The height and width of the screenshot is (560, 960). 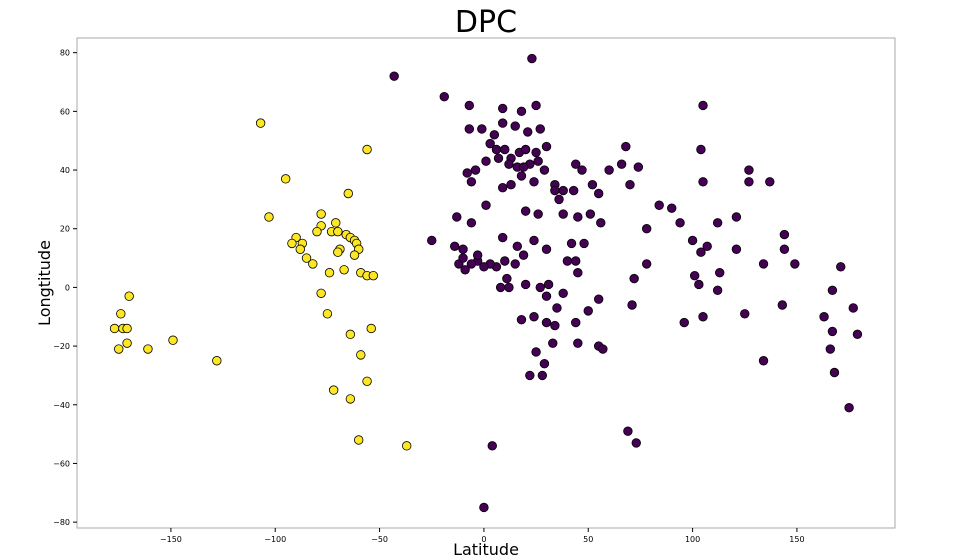 I want to click on x-tick-label: 150, so click(x=796, y=539).